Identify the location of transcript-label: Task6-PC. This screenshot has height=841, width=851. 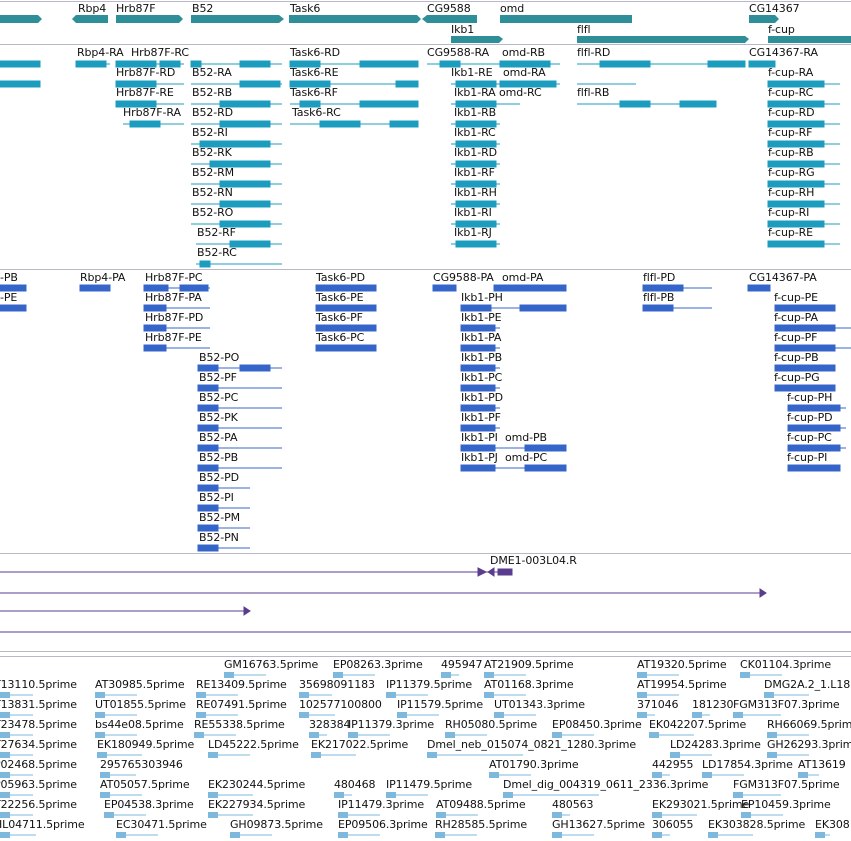
(340, 337).